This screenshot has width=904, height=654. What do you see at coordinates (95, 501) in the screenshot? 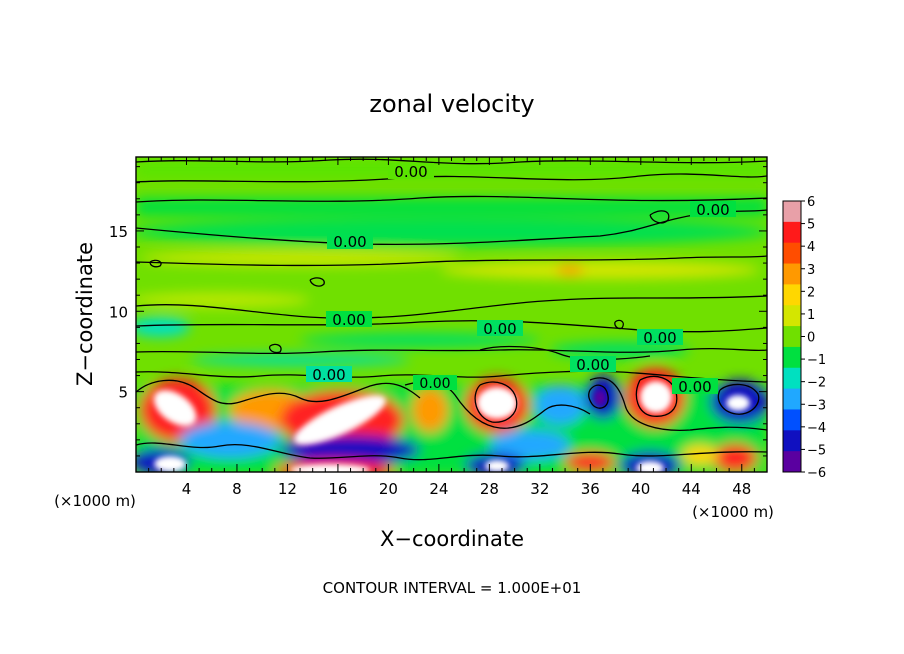
I see `x-unit-label-left: (×1000 m)` at bounding box center [95, 501].